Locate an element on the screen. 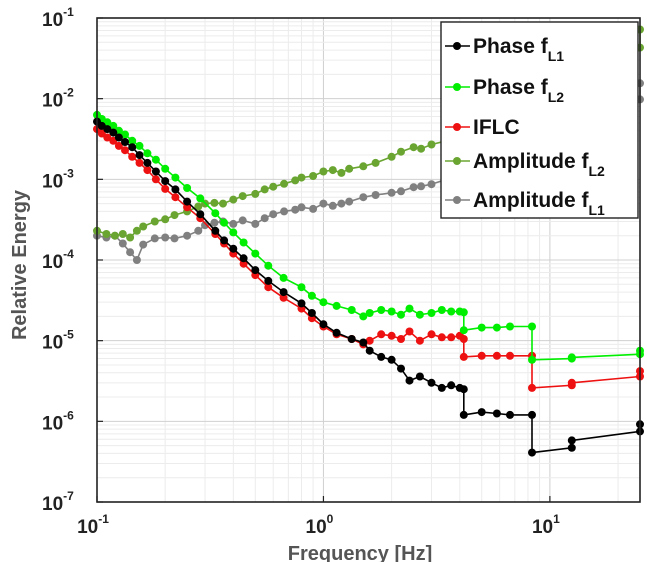 The width and height of the screenshot is (647, 562). y-tick-label: 10⁻¹ is located at coordinates (58, 18).